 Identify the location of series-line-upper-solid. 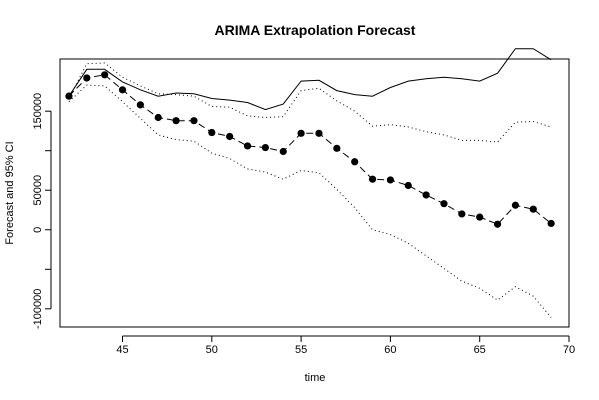
(310, 79).